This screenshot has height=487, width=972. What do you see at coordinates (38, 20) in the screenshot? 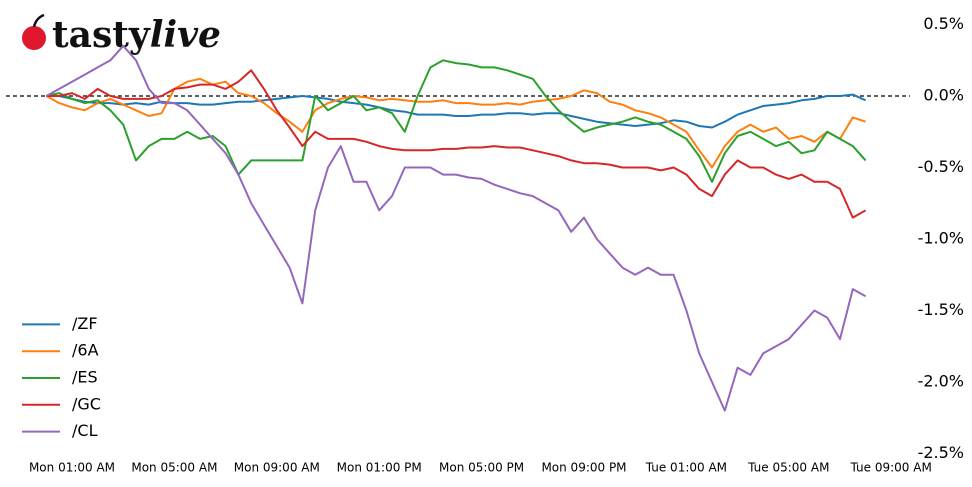
I see `logo-stem` at bounding box center [38, 20].